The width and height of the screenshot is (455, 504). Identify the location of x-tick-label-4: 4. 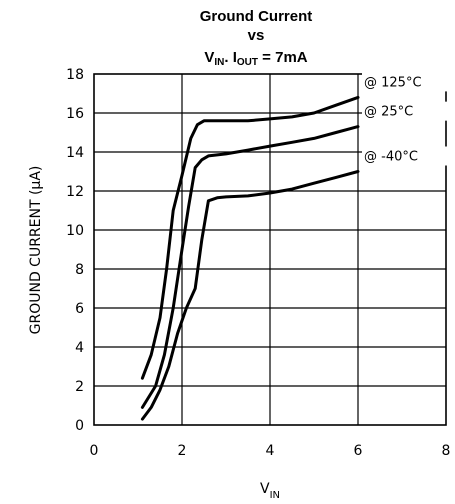
(270, 451).